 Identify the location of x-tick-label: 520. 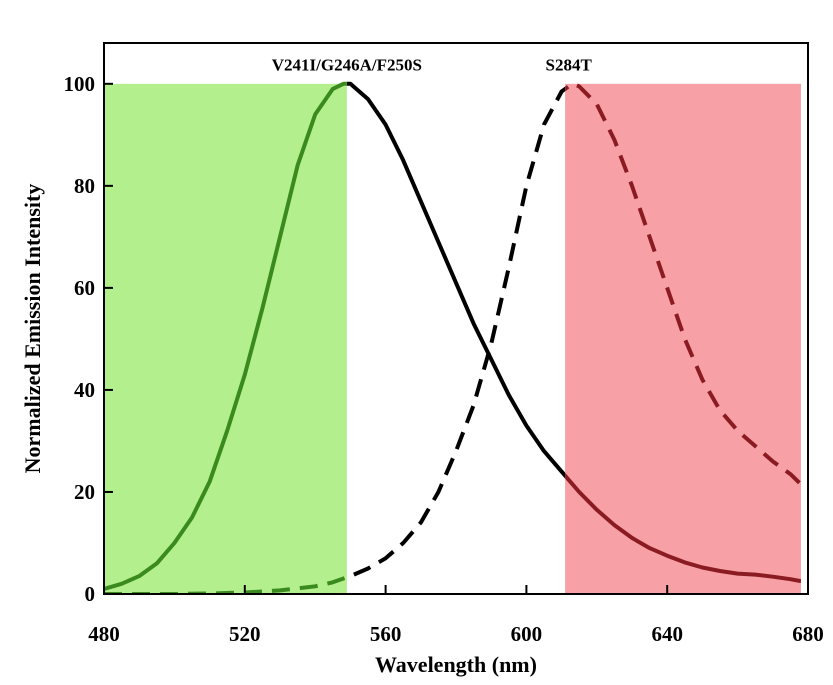
(245, 634).